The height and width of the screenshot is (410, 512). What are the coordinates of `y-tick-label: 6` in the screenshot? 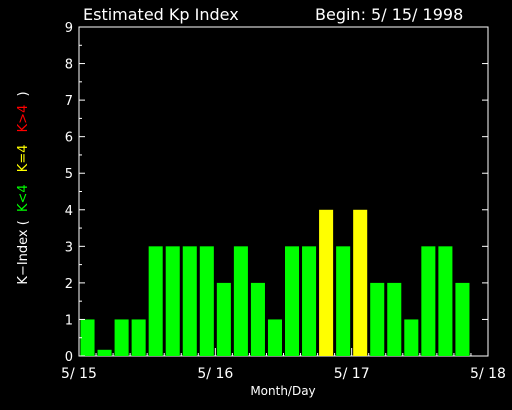 It's located at (69, 138).